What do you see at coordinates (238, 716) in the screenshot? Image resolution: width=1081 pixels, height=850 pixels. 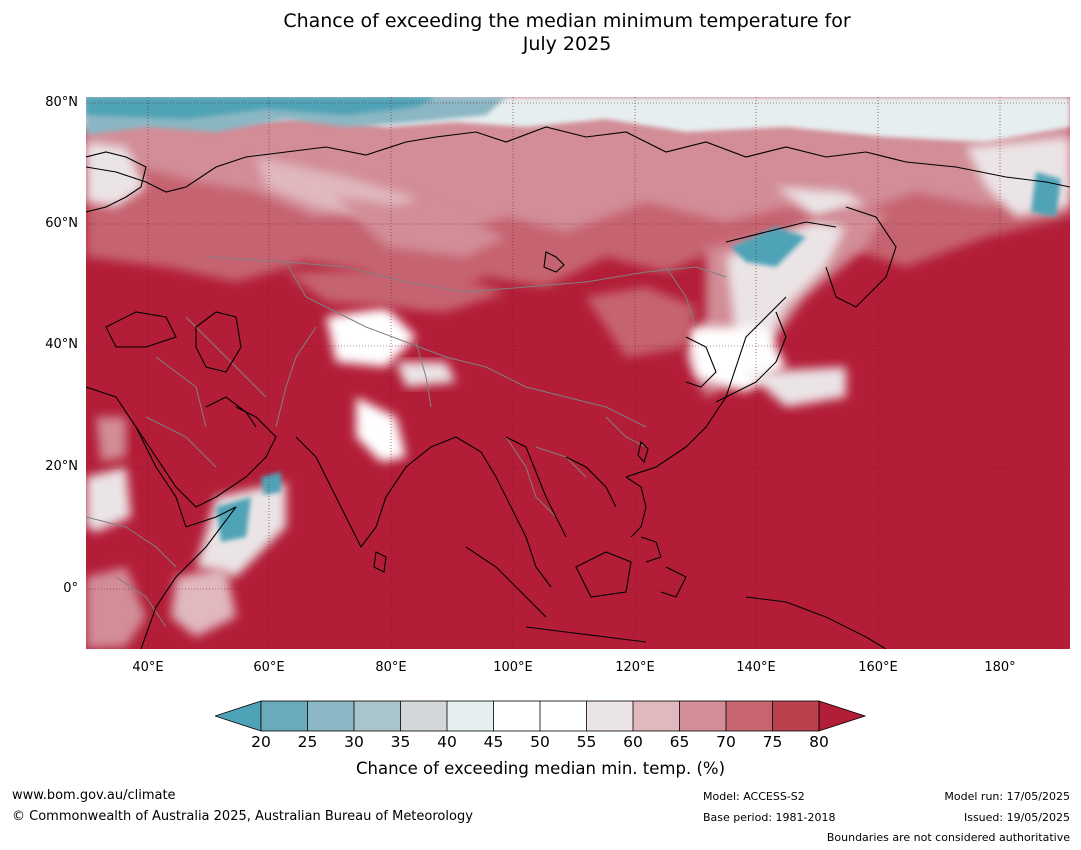 I see `colorbar-extend-low` at bounding box center [238, 716].